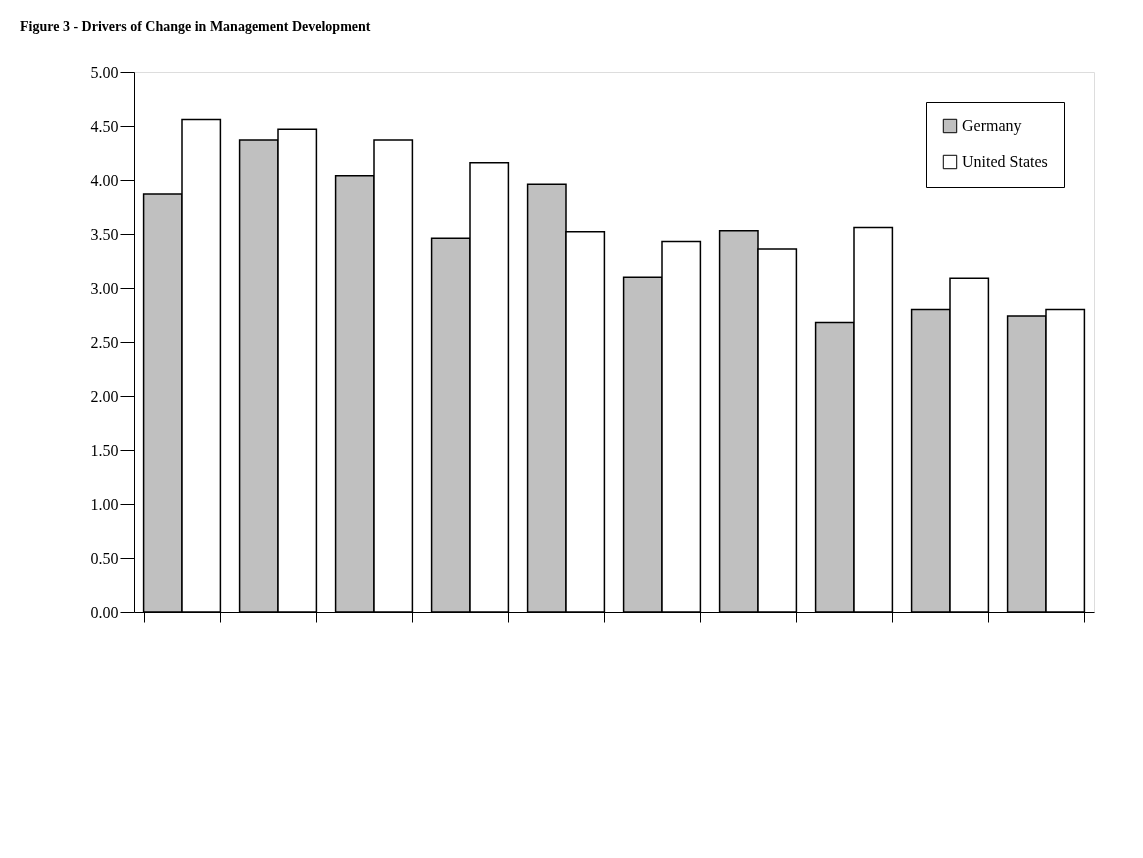  I want to click on y-tick-label: 5.00, so click(104, 72).